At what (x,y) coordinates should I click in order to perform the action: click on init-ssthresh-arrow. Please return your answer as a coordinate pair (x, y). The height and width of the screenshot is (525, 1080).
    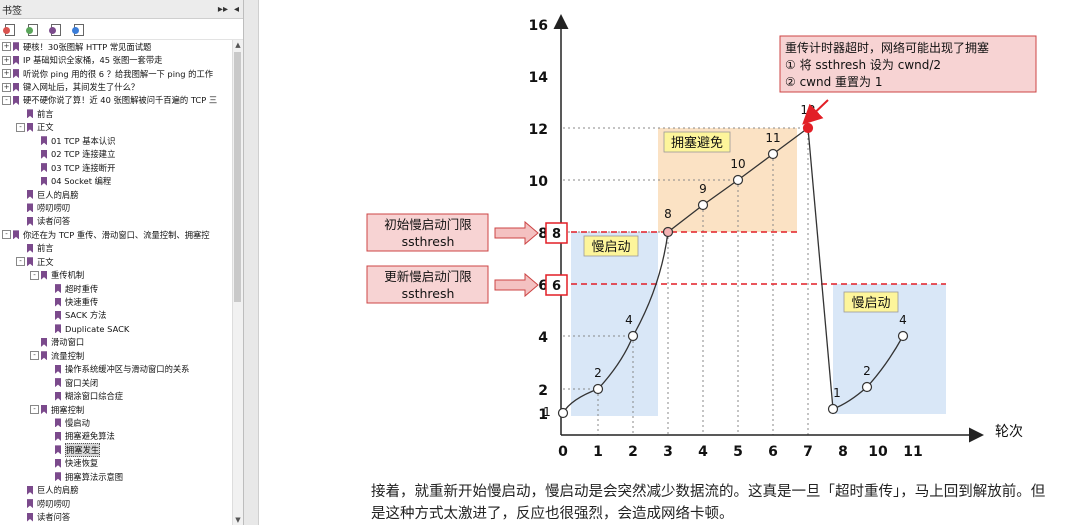
    Looking at the image, I should click on (516, 233).